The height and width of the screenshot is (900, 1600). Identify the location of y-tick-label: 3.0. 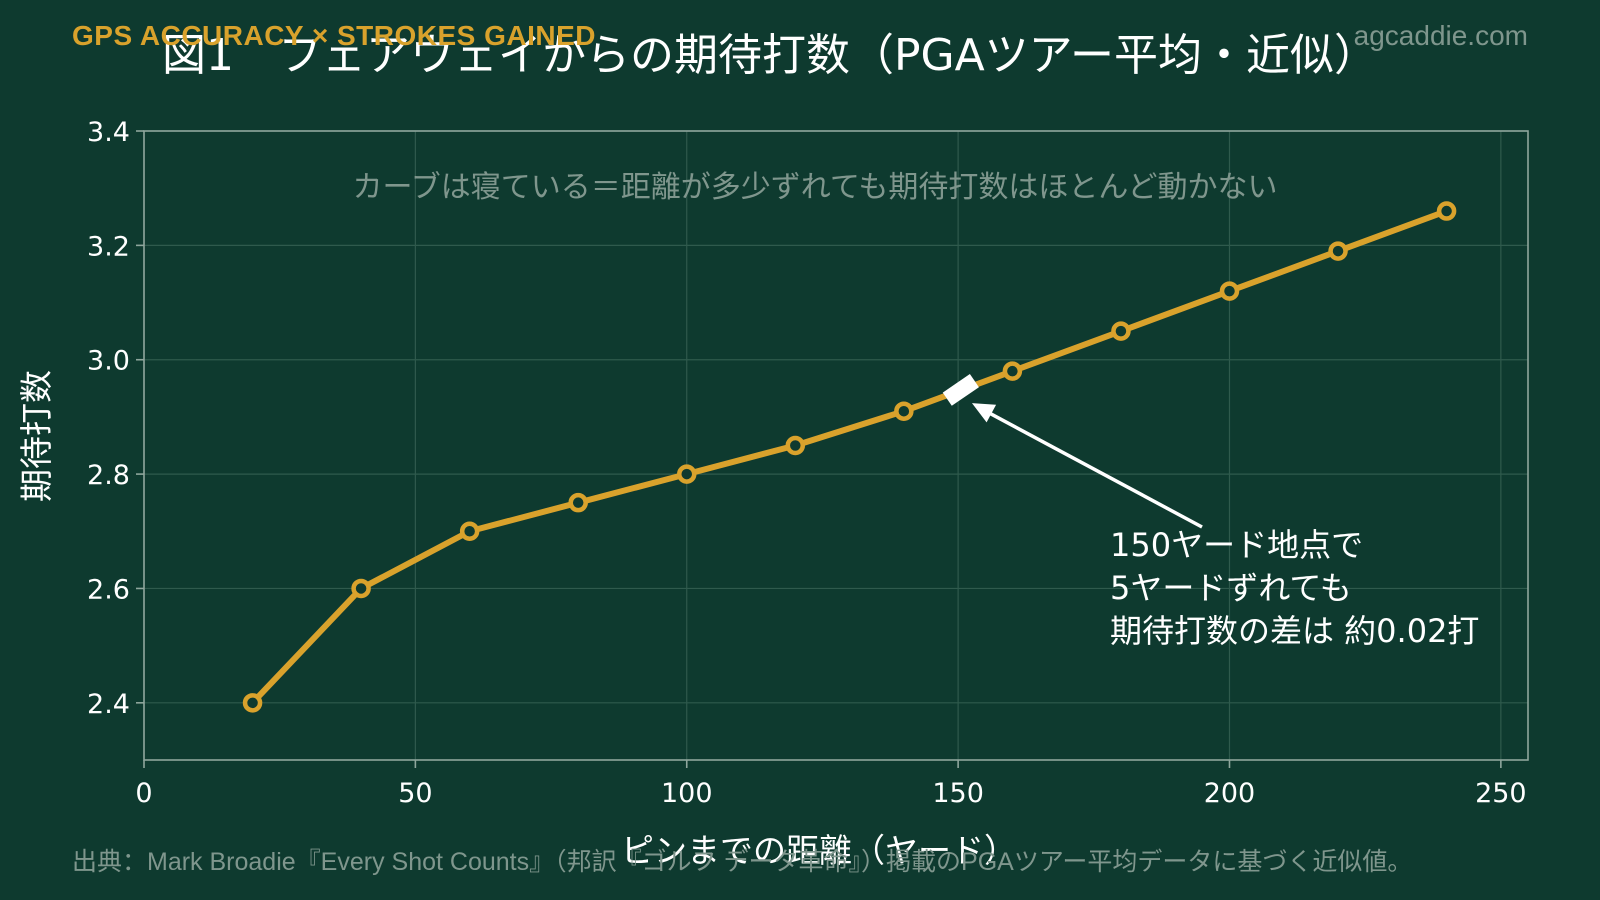
(108, 361).